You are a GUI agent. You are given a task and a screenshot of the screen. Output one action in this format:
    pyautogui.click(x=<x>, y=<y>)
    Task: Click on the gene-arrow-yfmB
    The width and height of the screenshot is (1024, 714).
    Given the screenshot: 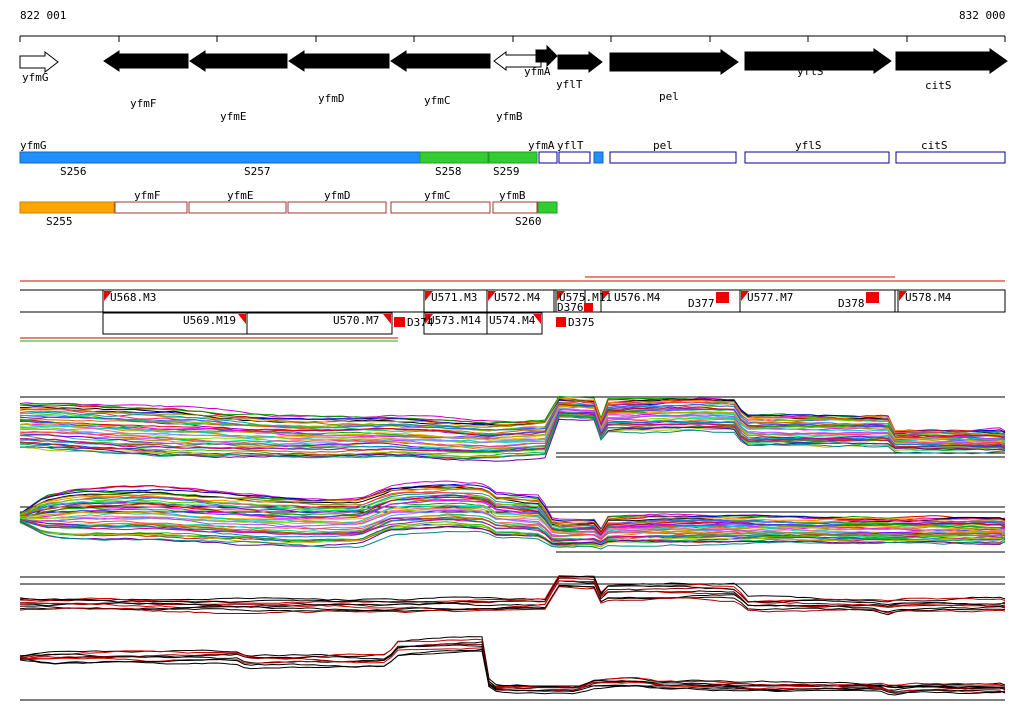 What is the action you would take?
    pyautogui.click(x=517, y=61)
    